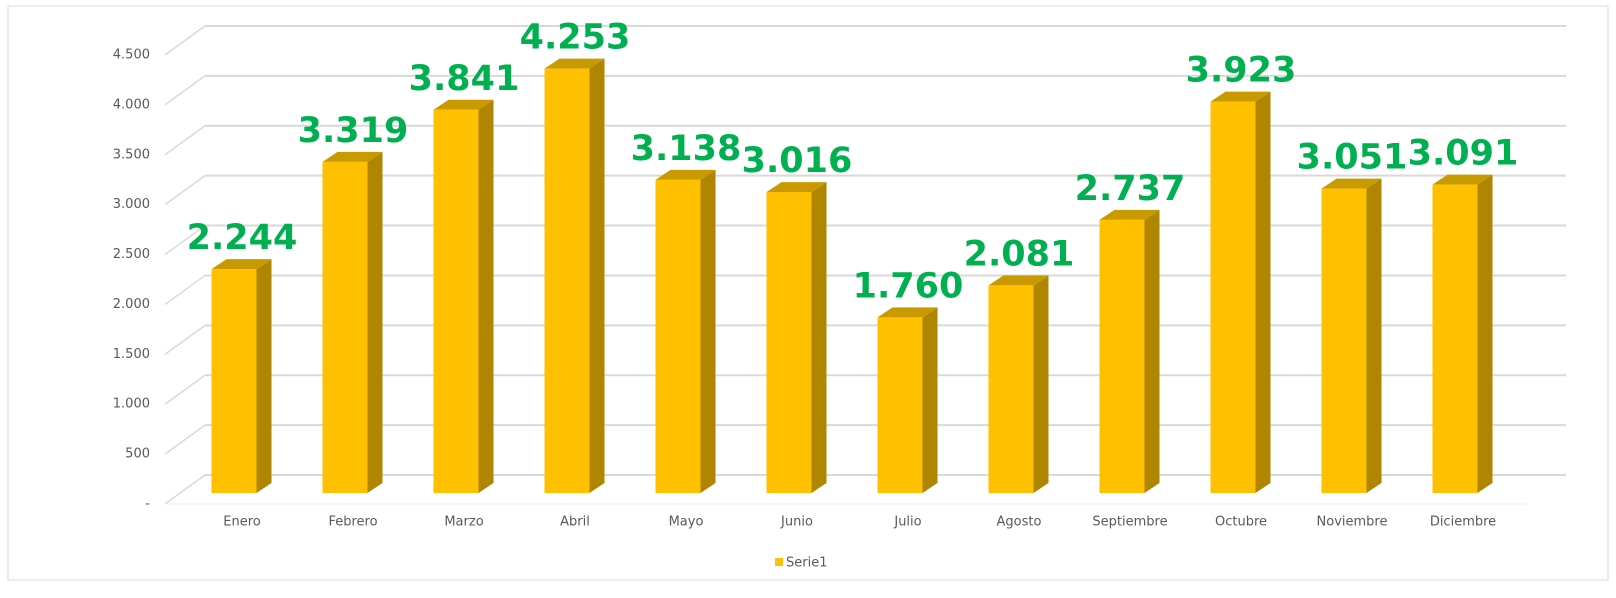  Describe the element at coordinates (131, 104) in the screenshot. I see `y-tick-label: 4.000` at that location.